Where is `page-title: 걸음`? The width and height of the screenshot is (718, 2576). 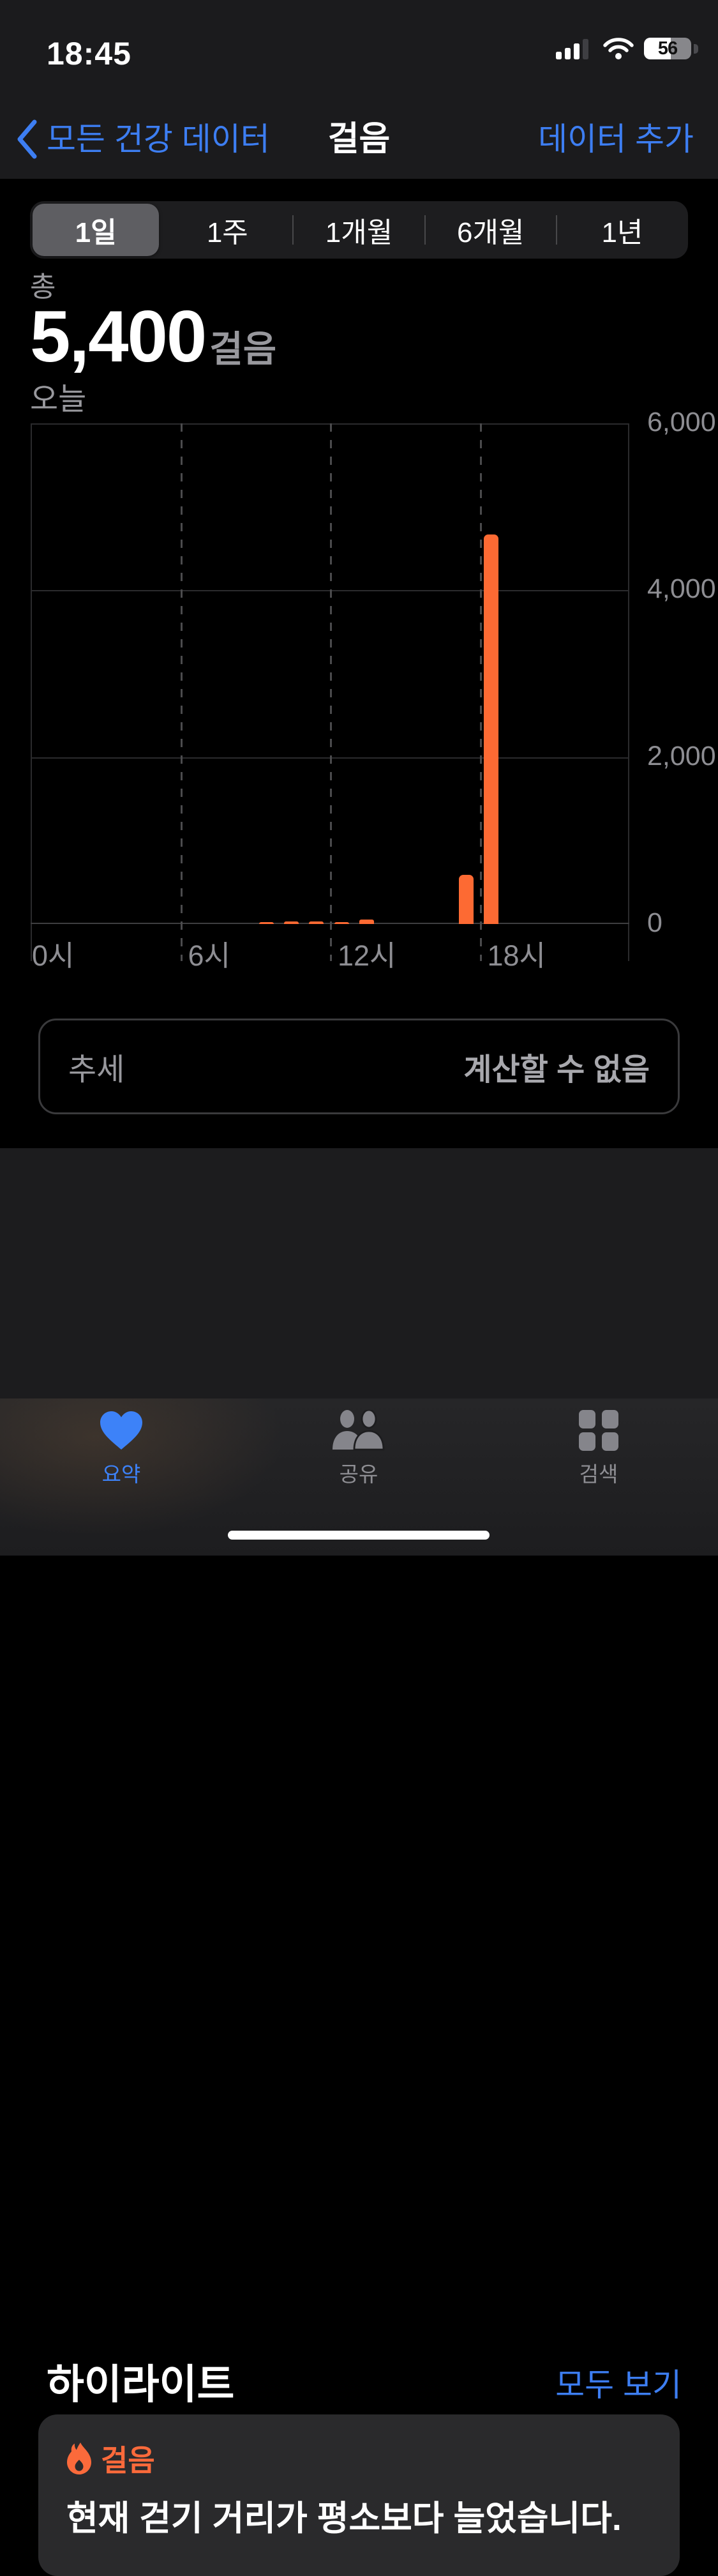
page-title: 걸음 is located at coordinates (359, 139).